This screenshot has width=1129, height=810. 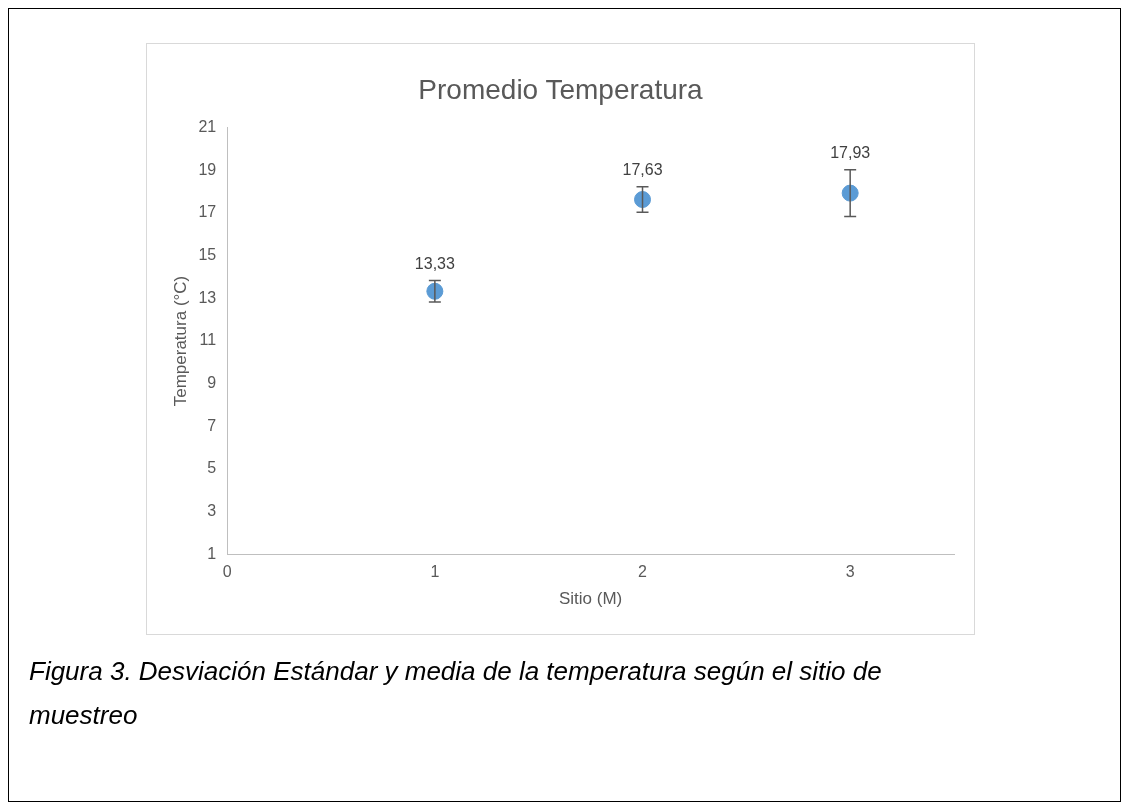 What do you see at coordinates (643, 200) in the screenshot?
I see `point` at bounding box center [643, 200].